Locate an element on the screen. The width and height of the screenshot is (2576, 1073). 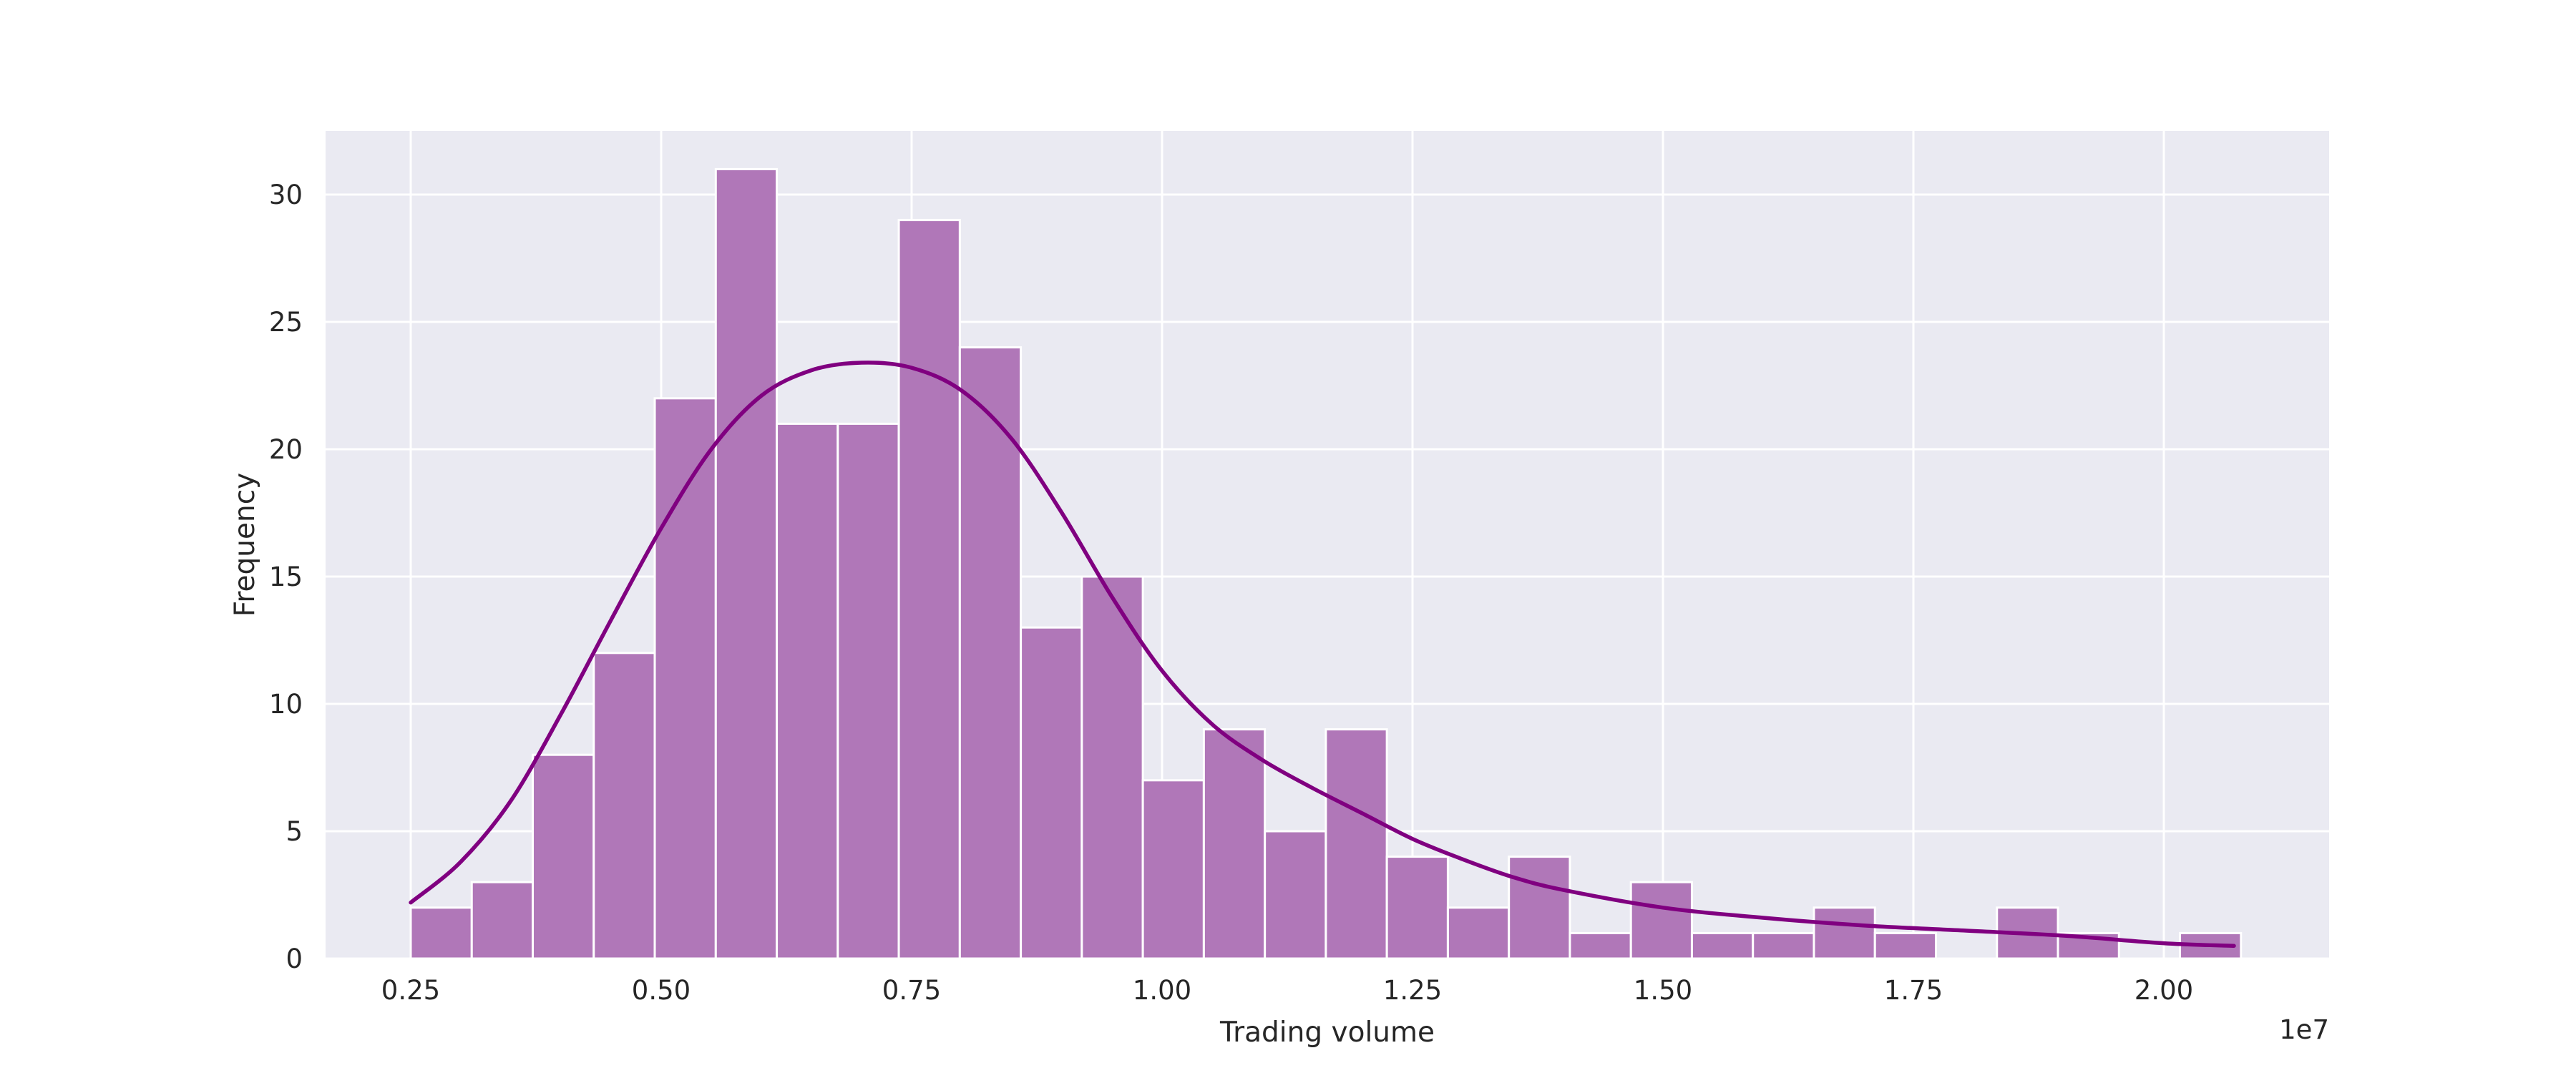
x-tick-label: 1.25 is located at coordinates (1412, 990).